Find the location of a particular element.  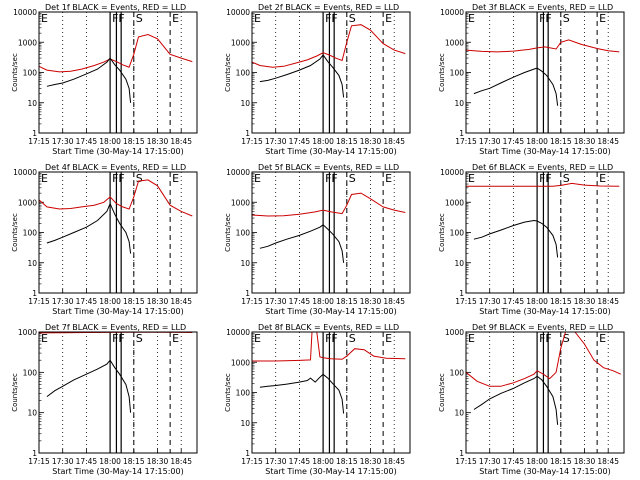

chart-title: Det 9f BLACK = Events, RED = LLD is located at coordinates (542, 327).